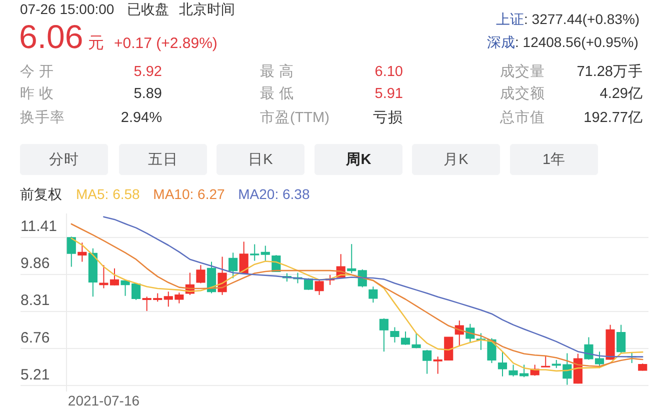  I want to click on text: MA20: 6.38, so click(274, 194).